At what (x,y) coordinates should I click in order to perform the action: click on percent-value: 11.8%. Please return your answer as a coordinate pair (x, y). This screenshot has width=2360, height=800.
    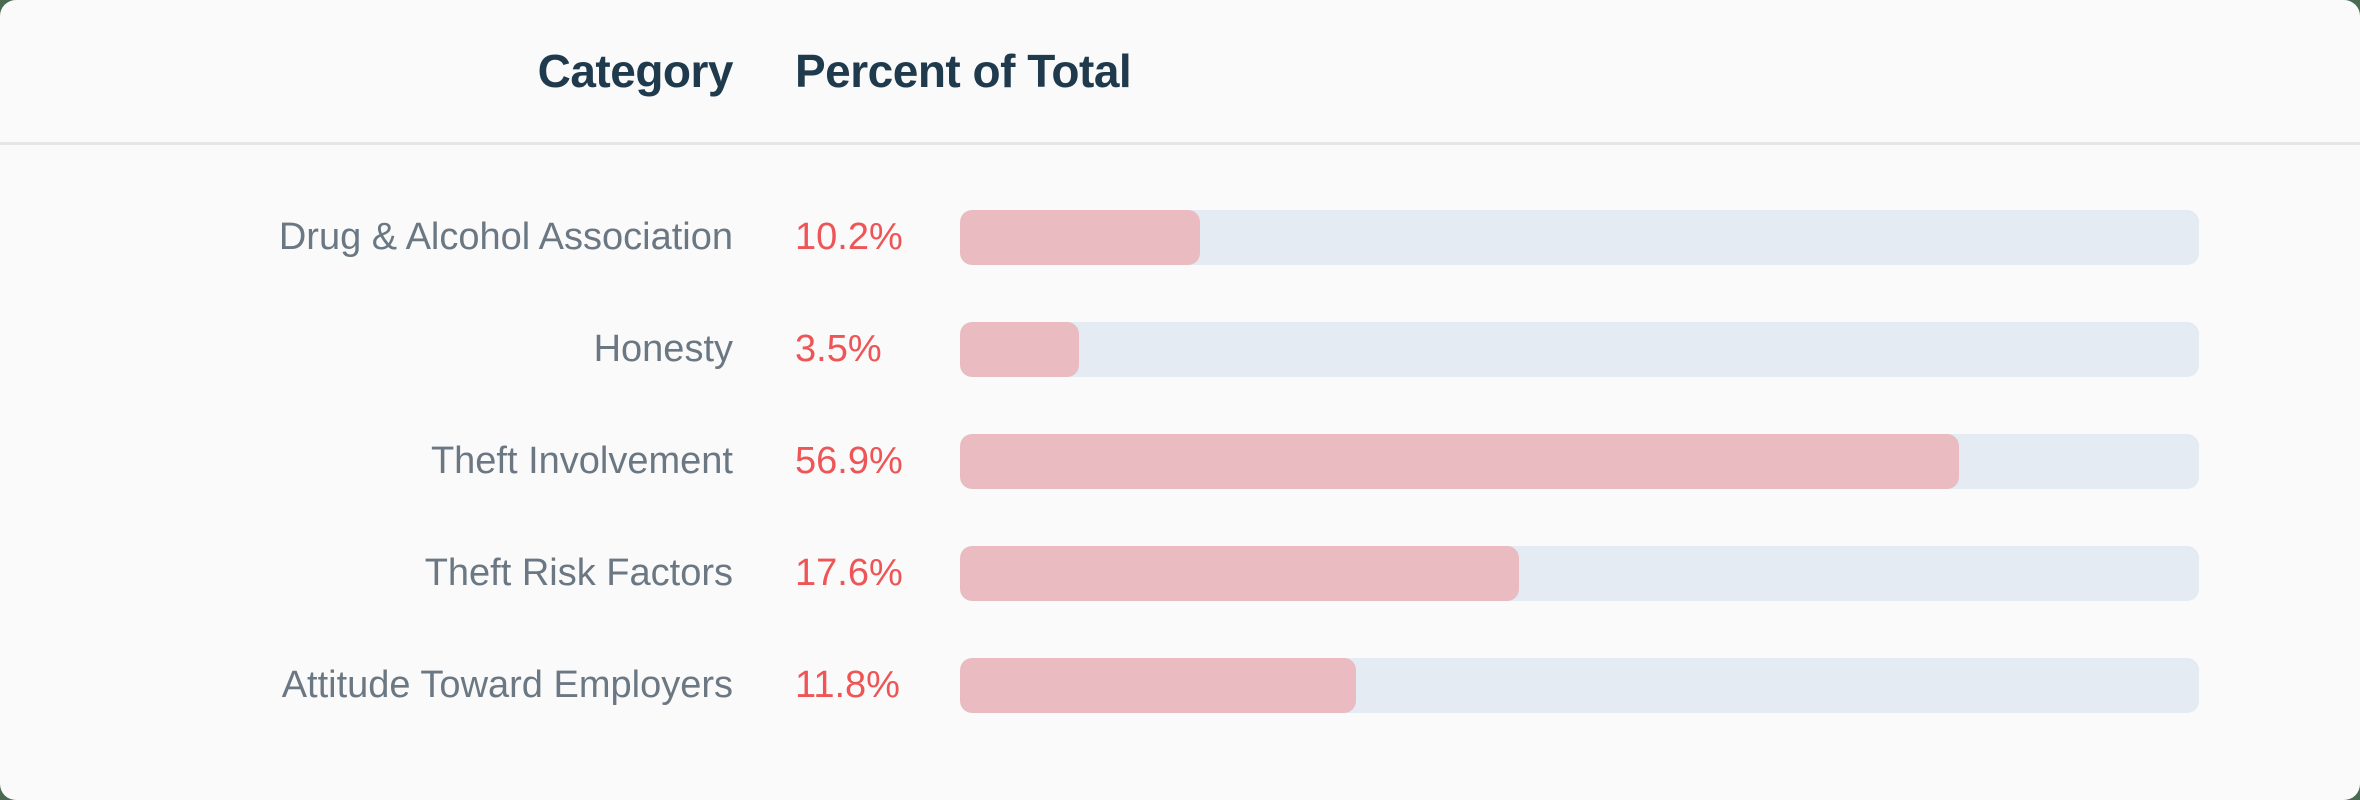
    Looking at the image, I should click on (847, 684).